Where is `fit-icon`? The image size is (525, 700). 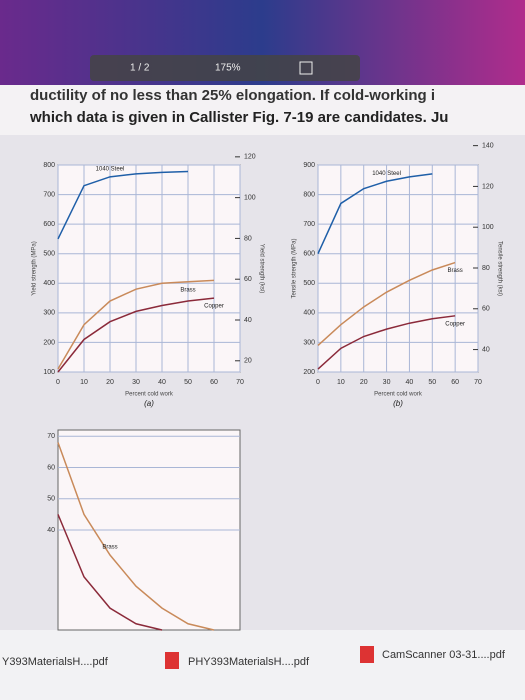 fit-icon is located at coordinates (306, 68).